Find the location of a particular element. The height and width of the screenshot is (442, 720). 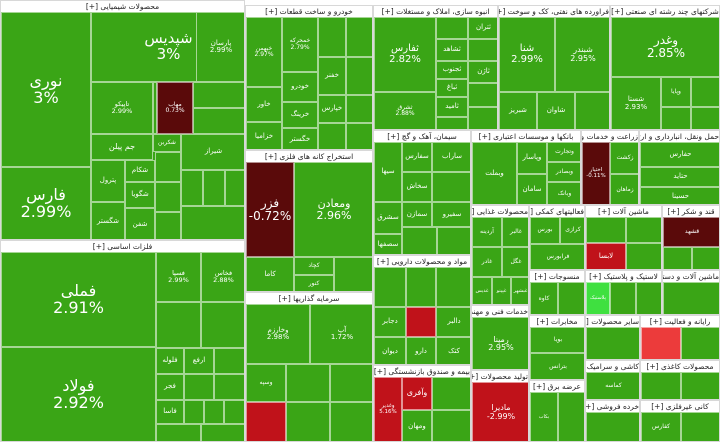

tile-khmoharreka: خمحرکه 2.79% is located at coordinates (300, 44).